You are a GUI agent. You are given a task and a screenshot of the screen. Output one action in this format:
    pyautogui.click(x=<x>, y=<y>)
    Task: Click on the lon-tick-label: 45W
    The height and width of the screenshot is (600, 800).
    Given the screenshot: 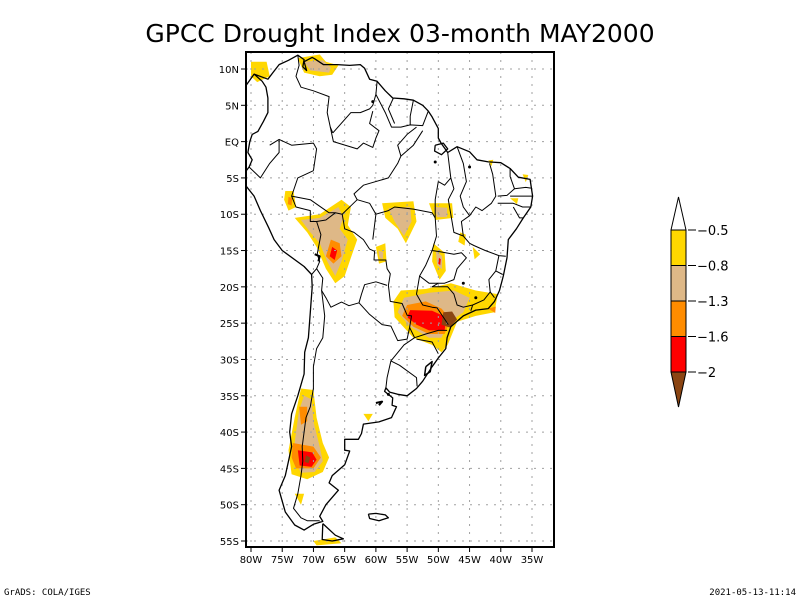 What is the action you would take?
    pyautogui.click(x=469, y=560)
    